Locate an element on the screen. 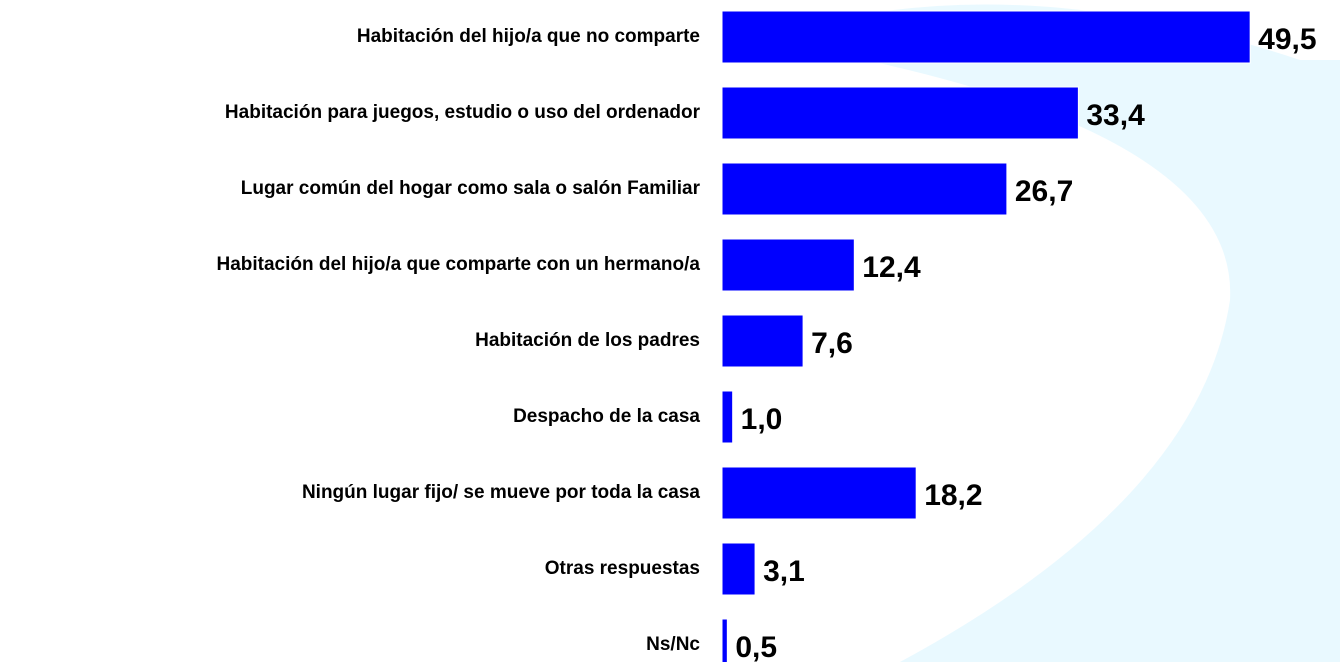  value-label: 18,2 is located at coordinates (953, 495).